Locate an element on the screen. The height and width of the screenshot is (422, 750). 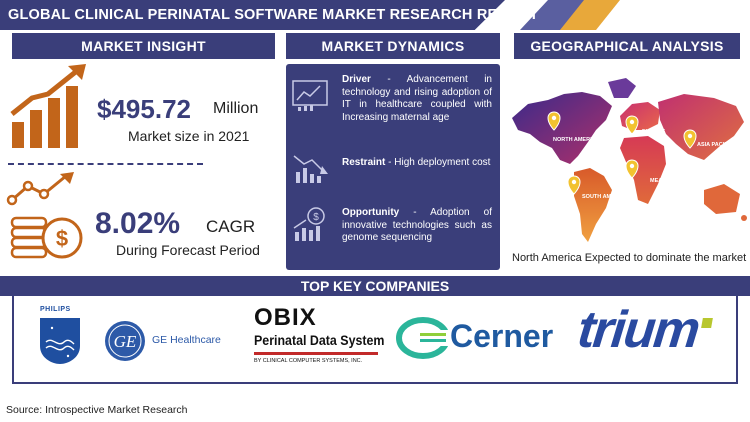
region-label-mea: MEA is located at coordinates (656, 181).